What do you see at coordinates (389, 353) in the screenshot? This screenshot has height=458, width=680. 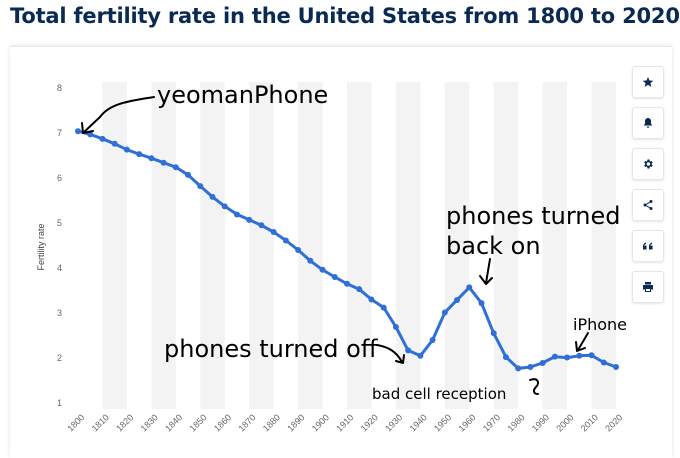 I see `arrow-phones-off` at bounding box center [389, 353].